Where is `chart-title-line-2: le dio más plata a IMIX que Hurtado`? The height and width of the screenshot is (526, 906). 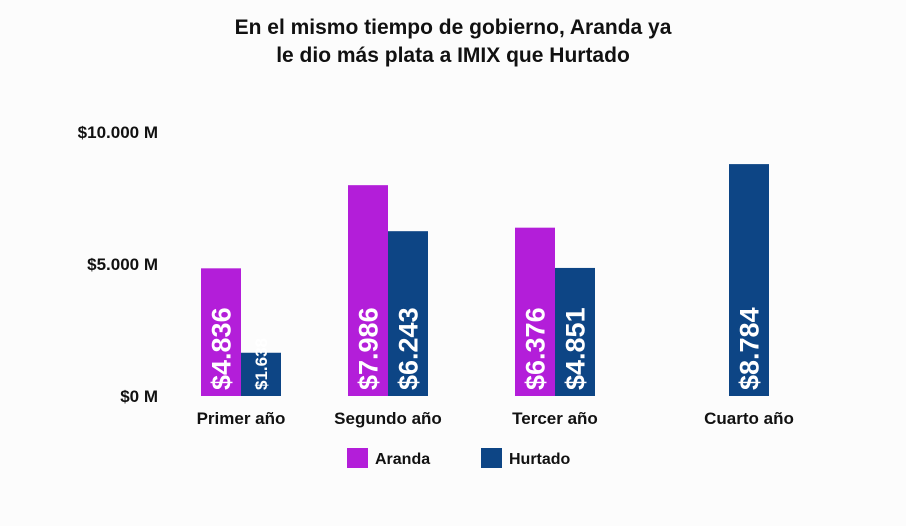
chart-title-line-2: le dio más plata a IMIX que Hurtado is located at coordinates (453, 55).